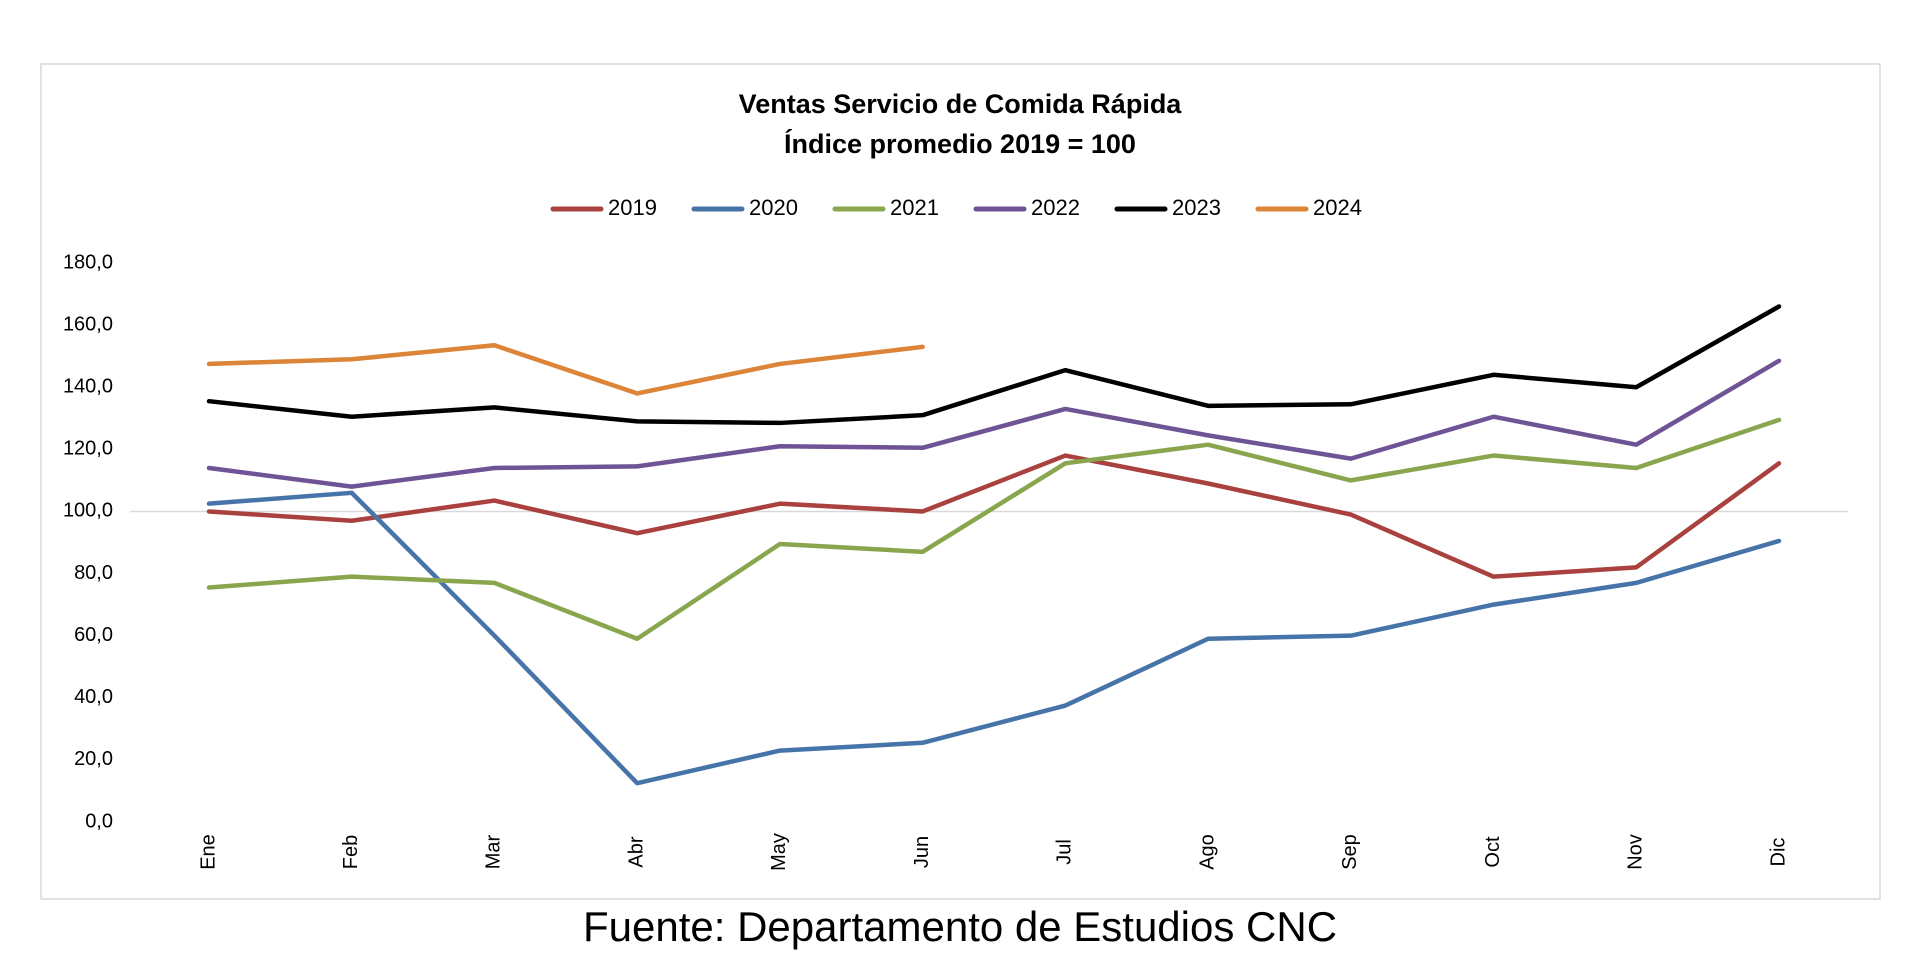 The image size is (1914, 976). What do you see at coordinates (1207, 852) in the screenshot?
I see `x-tick-label: Ago` at bounding box center [1207, 852].